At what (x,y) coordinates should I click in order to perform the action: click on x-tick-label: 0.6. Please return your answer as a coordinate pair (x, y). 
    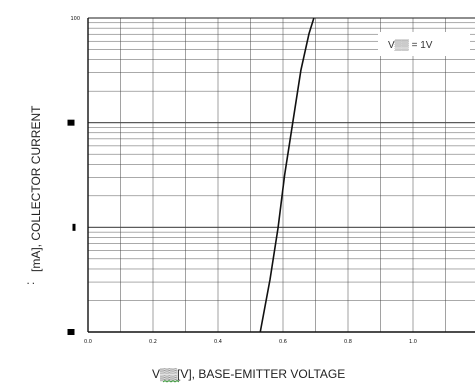
    Looking at the image, I should click on (283, 342).